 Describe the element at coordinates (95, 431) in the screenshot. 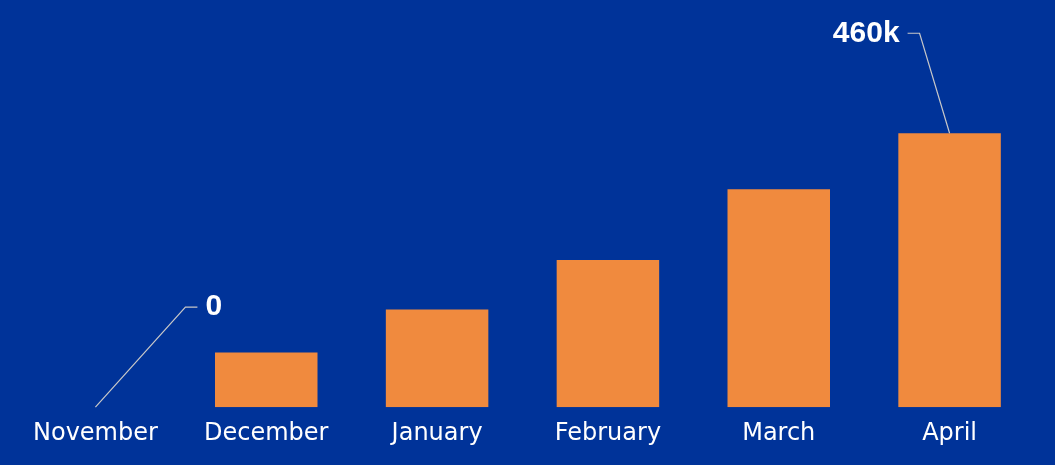

I see `x-tick-label: November` at that location.